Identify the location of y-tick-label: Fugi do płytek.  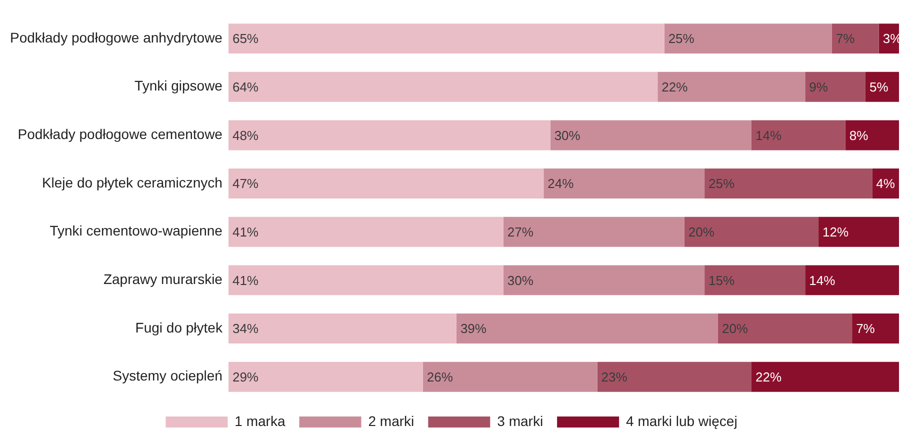
(179, 327).